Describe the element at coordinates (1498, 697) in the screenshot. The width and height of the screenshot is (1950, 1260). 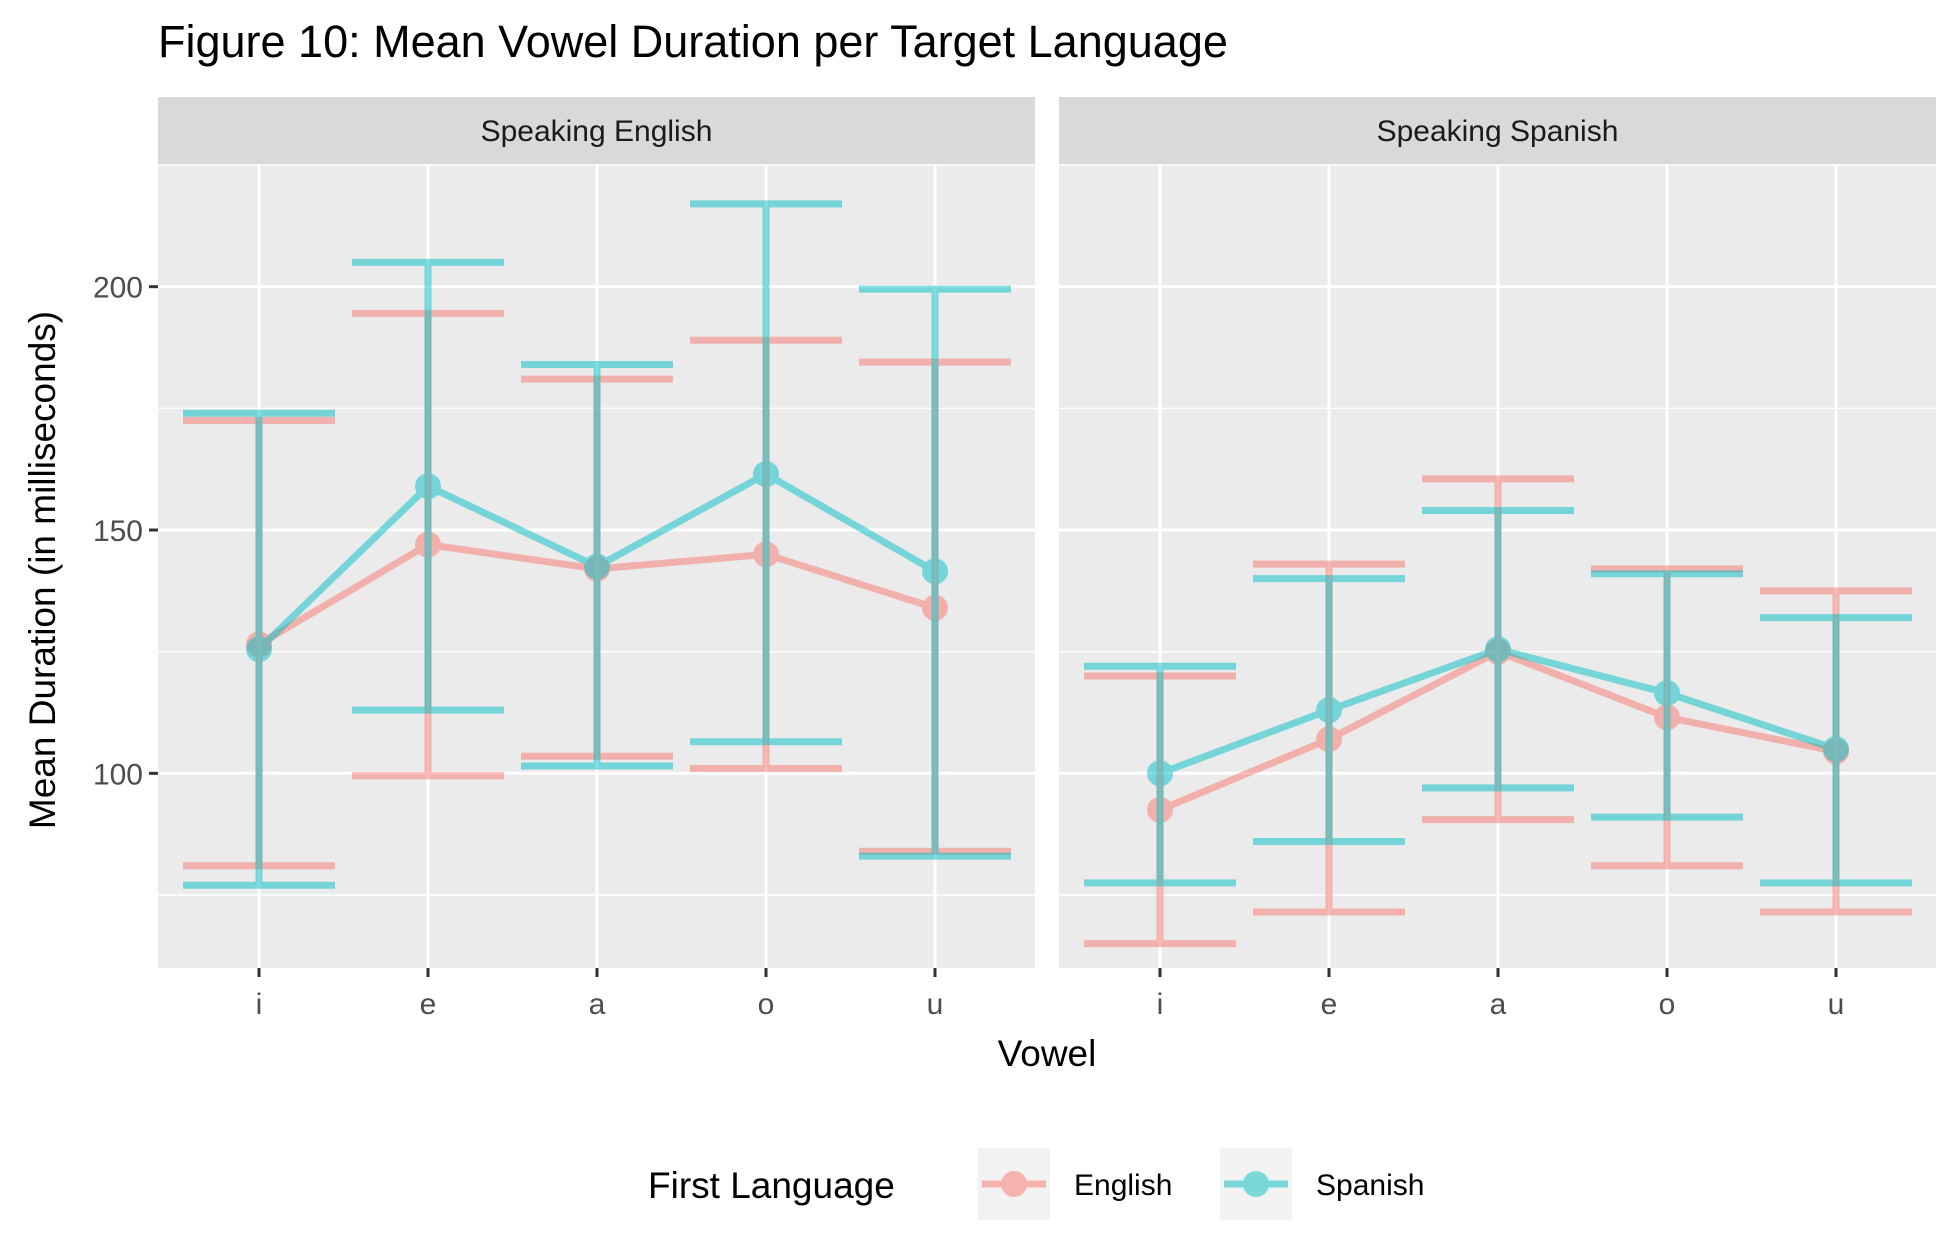
I see `series-spanish` at that location.